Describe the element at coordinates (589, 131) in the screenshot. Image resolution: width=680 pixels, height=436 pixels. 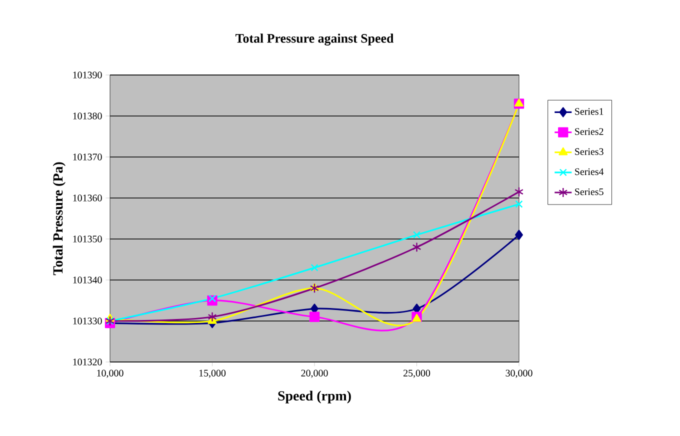
I see `legend-label: Series2` at that location.